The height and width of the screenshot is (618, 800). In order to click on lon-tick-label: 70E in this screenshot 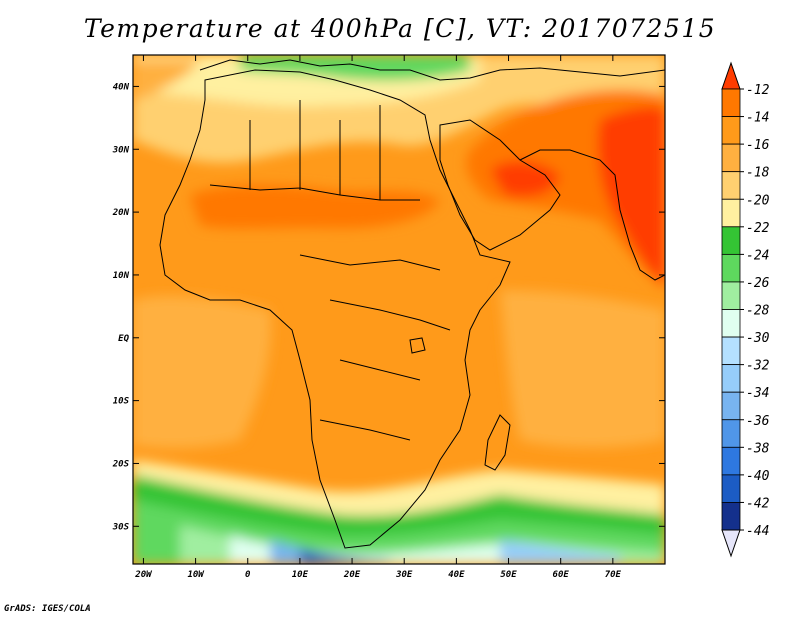, I will do `click(613, 575)`.